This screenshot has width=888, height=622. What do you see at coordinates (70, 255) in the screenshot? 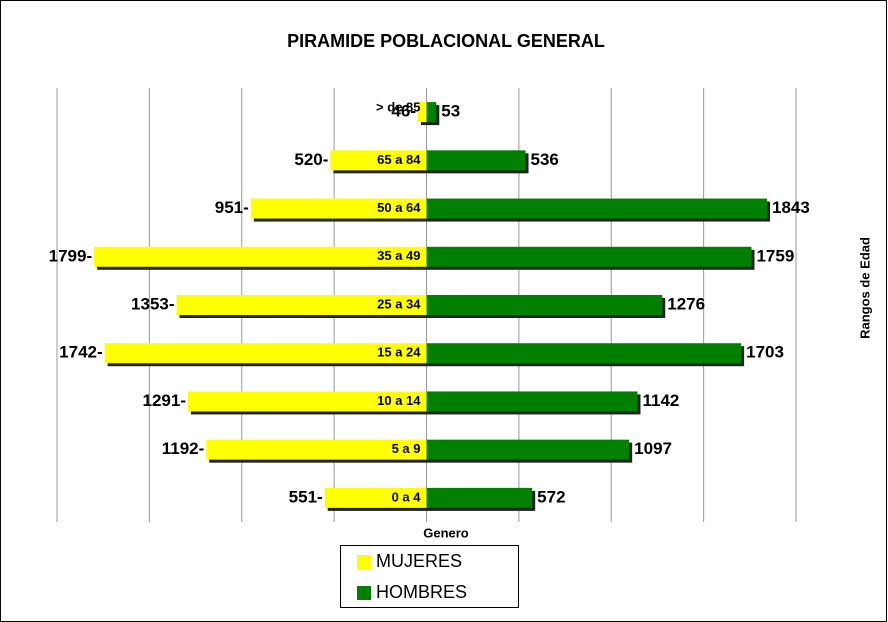
I see `value-label: 1799-` at bounding box center [70, 255].